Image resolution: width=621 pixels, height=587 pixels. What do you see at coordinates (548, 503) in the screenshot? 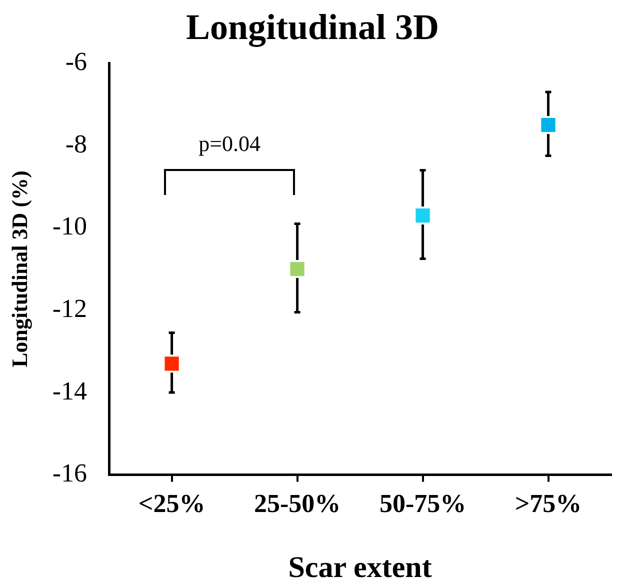
I see `x-tick-label: >75%` at bounding box center [548, 503].